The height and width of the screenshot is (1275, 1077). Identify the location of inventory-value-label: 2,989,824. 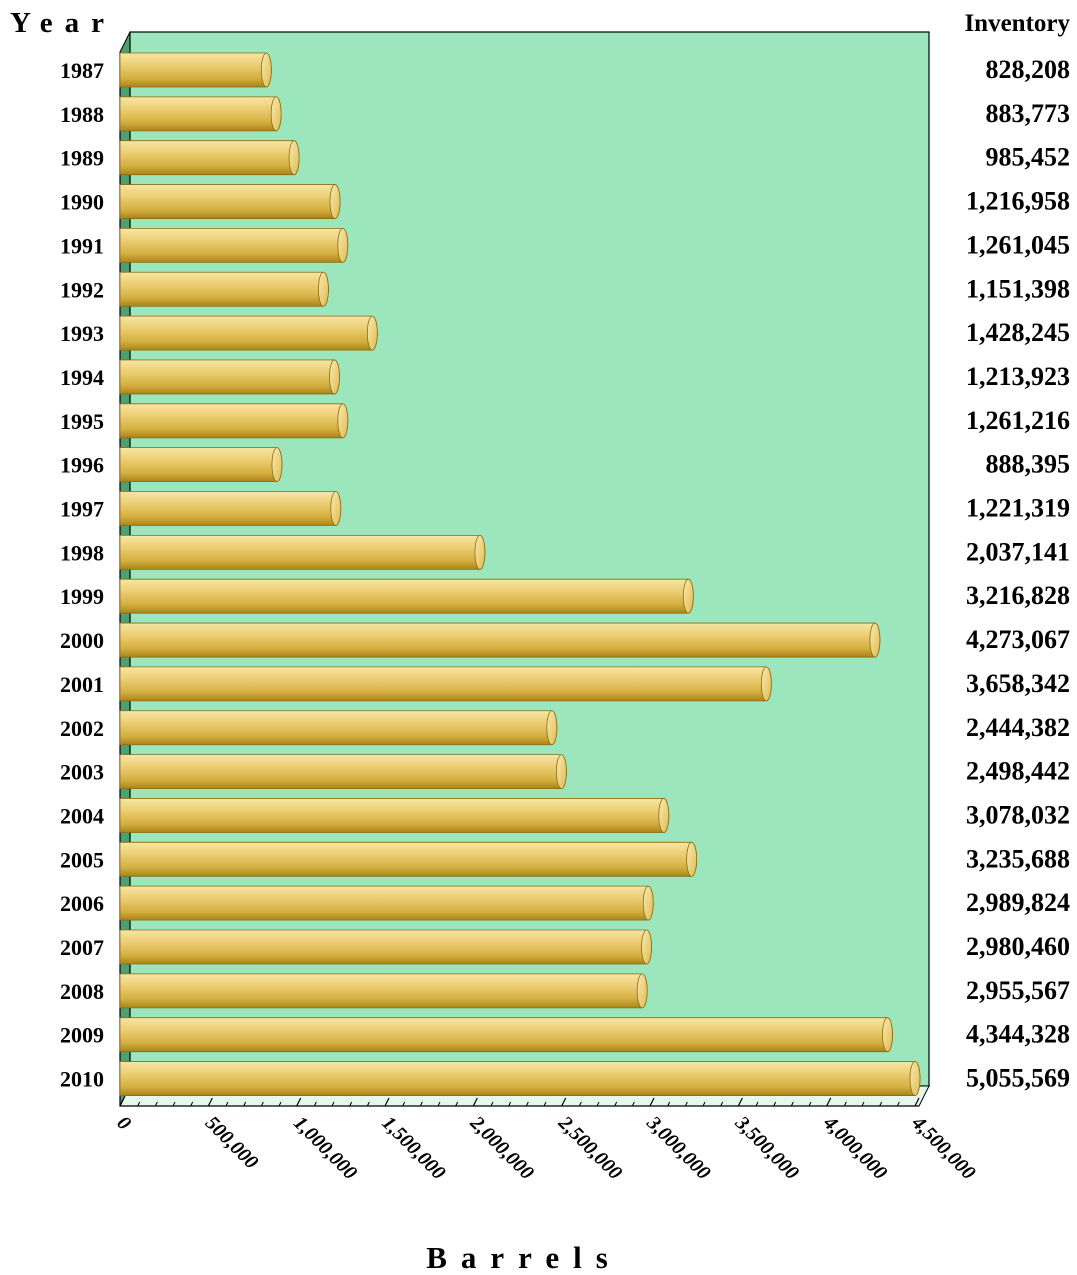
(1018, 902).